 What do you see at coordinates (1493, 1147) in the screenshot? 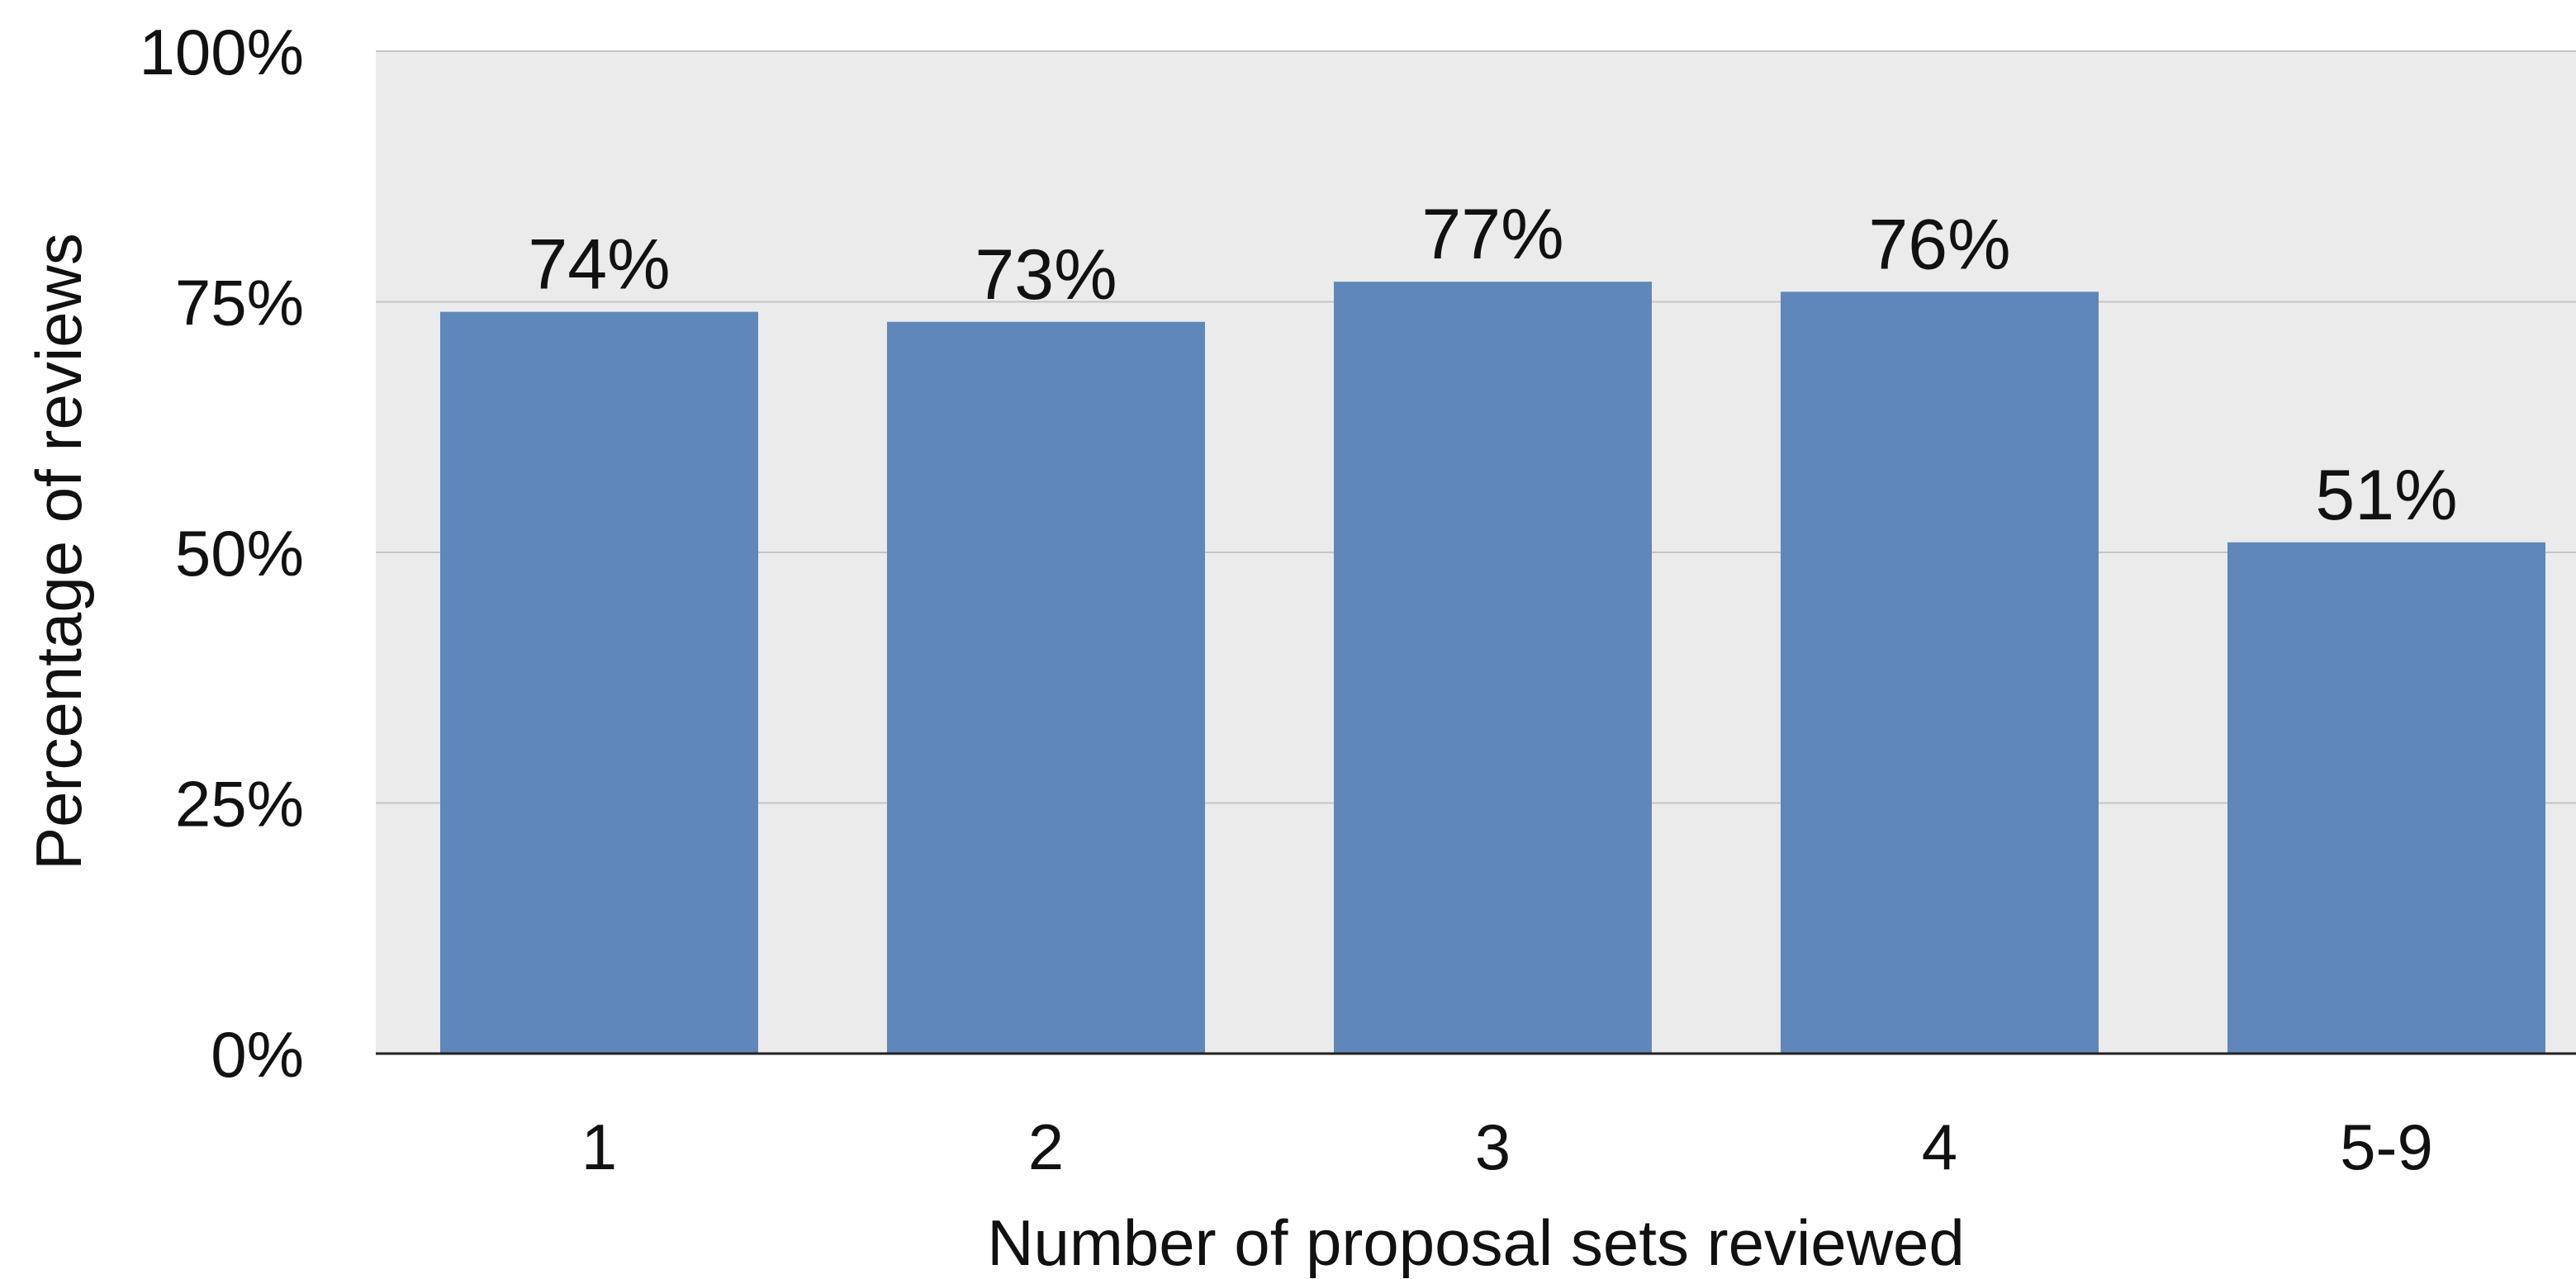
I see `x-tick-label: 3` at bounding box center [1493, 1147].